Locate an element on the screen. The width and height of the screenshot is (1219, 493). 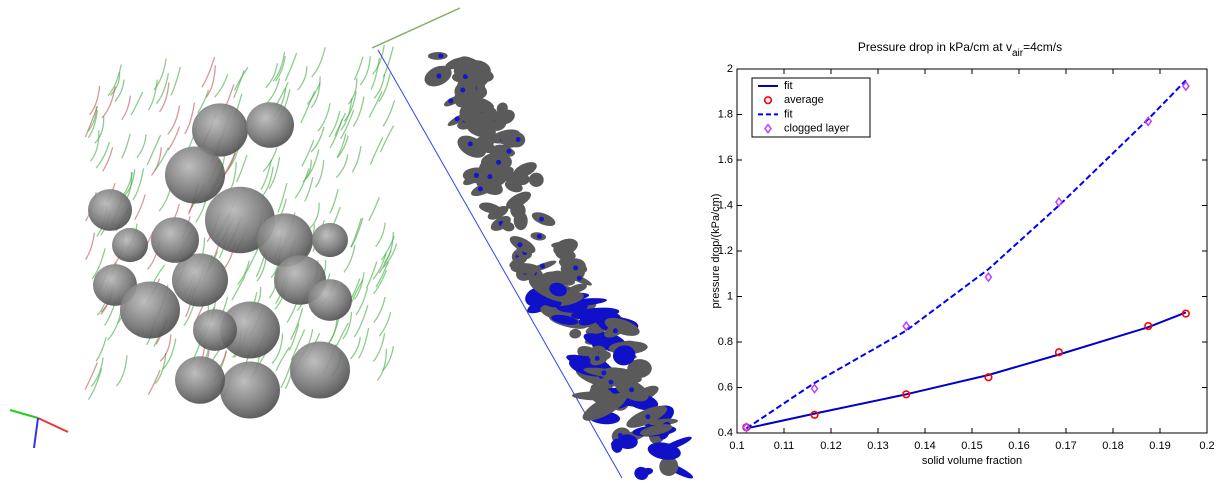
x-tick-label: 0.11 is located at coordinates (784, 446).